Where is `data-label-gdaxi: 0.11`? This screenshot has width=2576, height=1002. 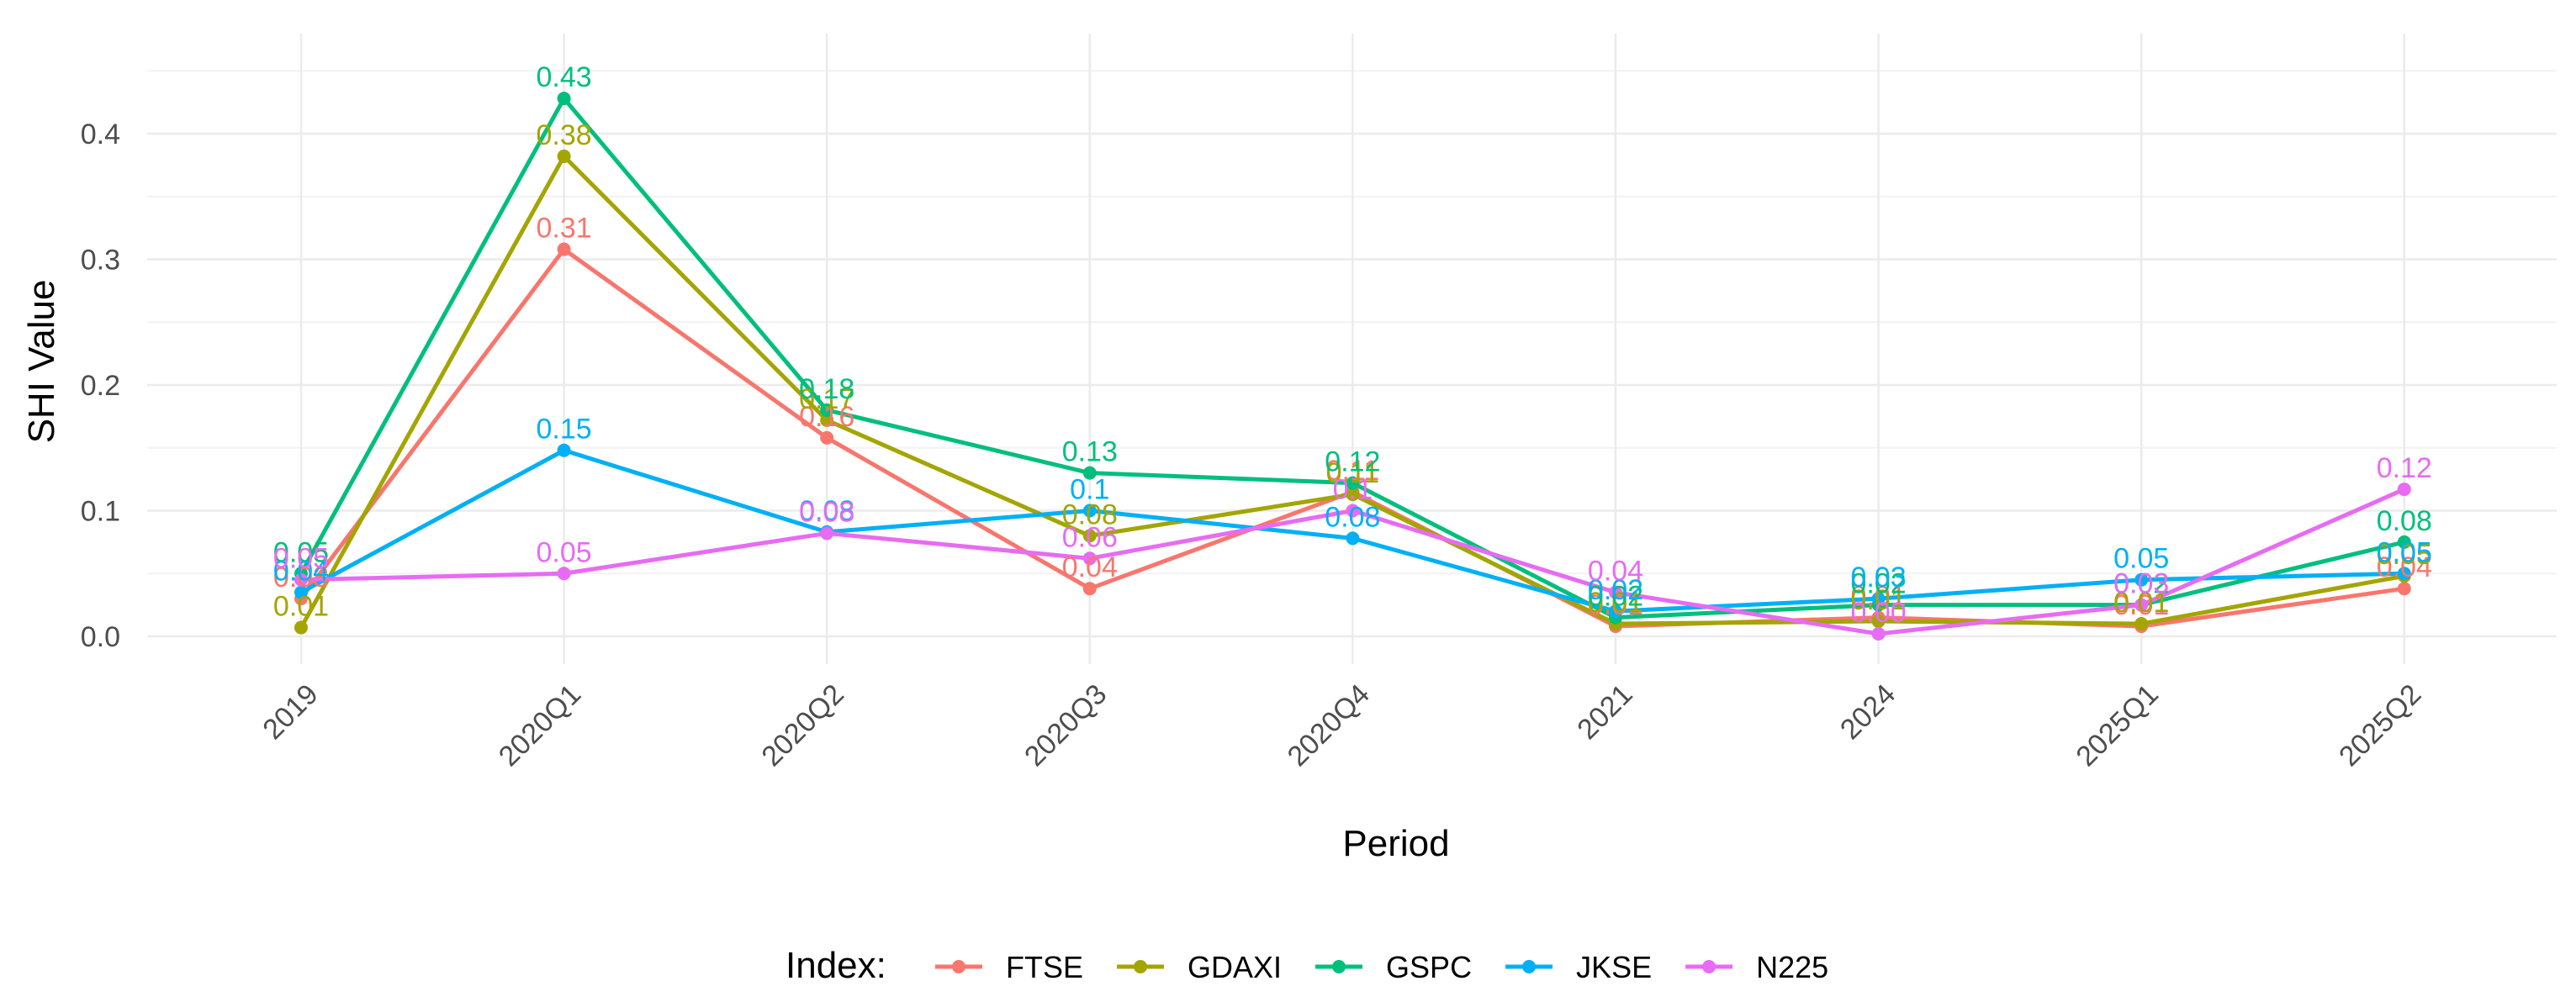 data-label-gdaxi: 0.11 is located at coordinates (1353, 473).